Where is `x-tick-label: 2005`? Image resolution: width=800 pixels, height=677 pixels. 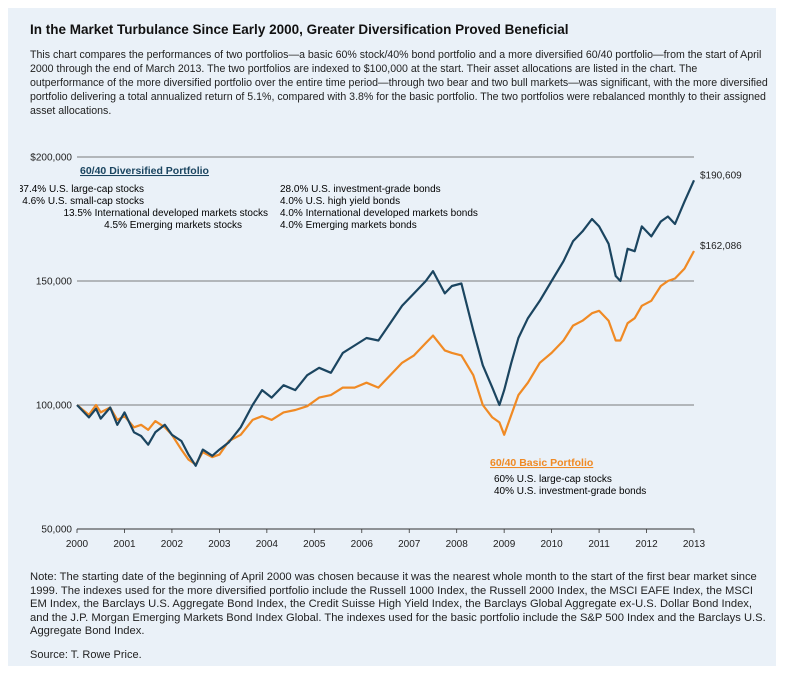 x-tick-label: 2005 is located at coordinates (314, 544).